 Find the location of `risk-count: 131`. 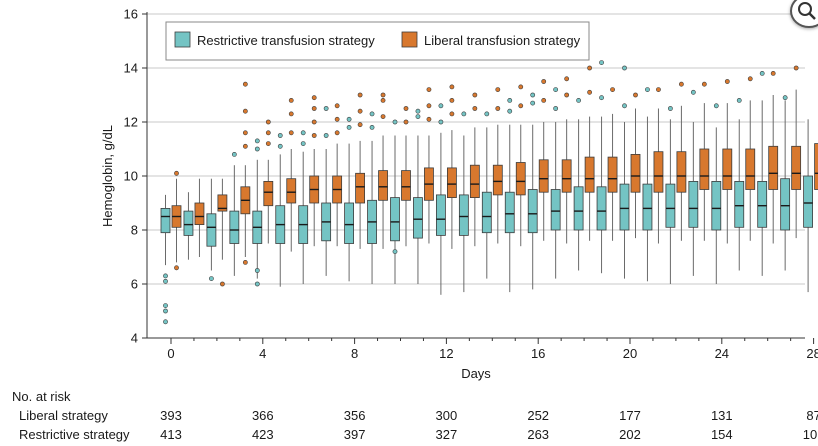

risk-count: 131 is located at coordinates (722, 415).